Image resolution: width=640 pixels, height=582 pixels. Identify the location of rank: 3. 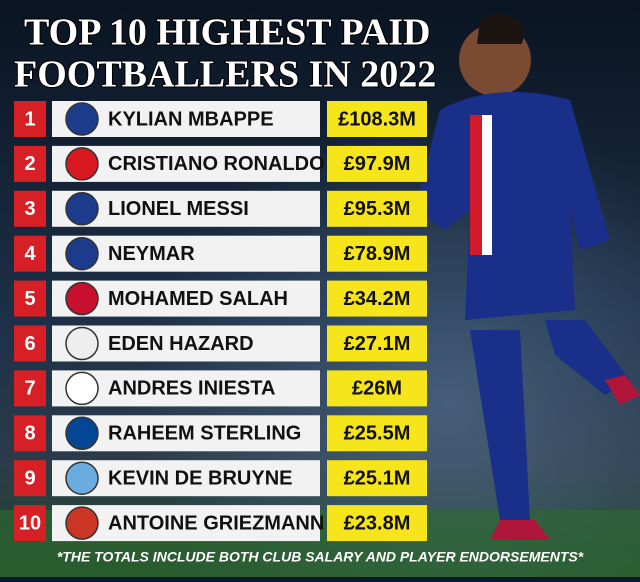
(29, 209).